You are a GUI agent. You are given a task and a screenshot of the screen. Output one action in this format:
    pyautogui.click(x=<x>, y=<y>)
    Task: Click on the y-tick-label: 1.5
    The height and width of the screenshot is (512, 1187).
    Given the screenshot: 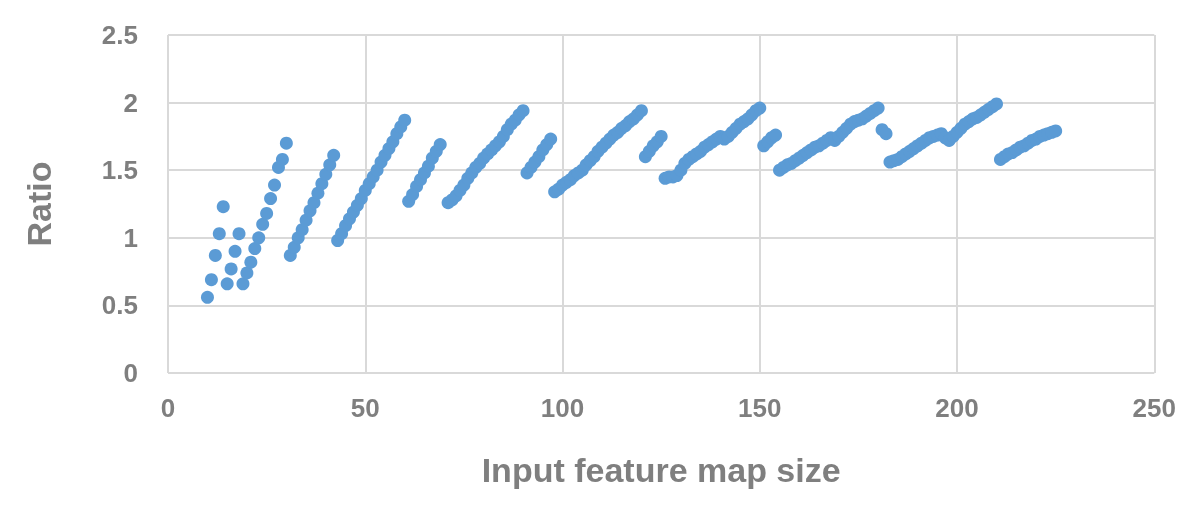 What is the action you would take?
    pyautogui.click(x=119, y=170)
    